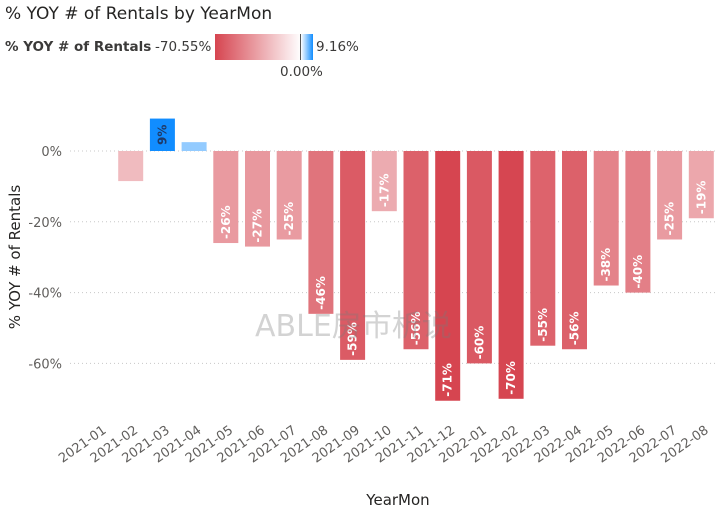  Describe the element at coordinates (45, 223) in the screenshot. I see `y-tick-label: -20%` at that location.